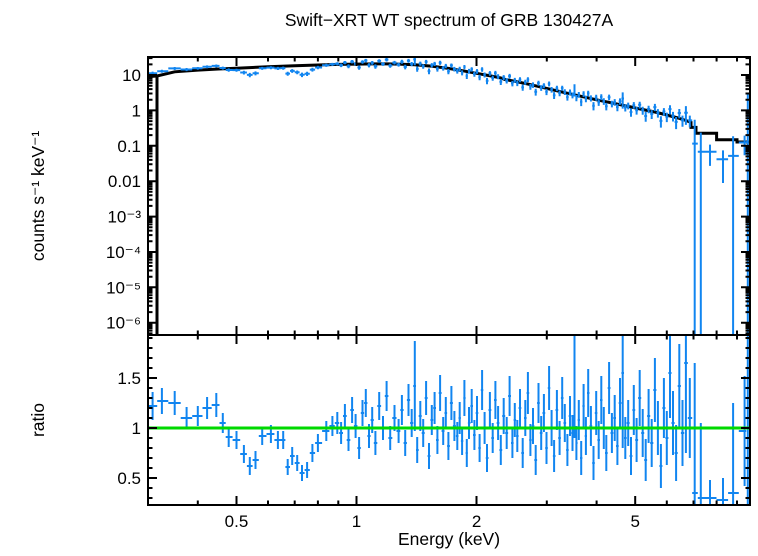 This screenshot has height=556, width=758. What do you see at coordinates (476, 521) in the screenshot?
I see `x-tick-label: 2` at bounding box center [476, 521].